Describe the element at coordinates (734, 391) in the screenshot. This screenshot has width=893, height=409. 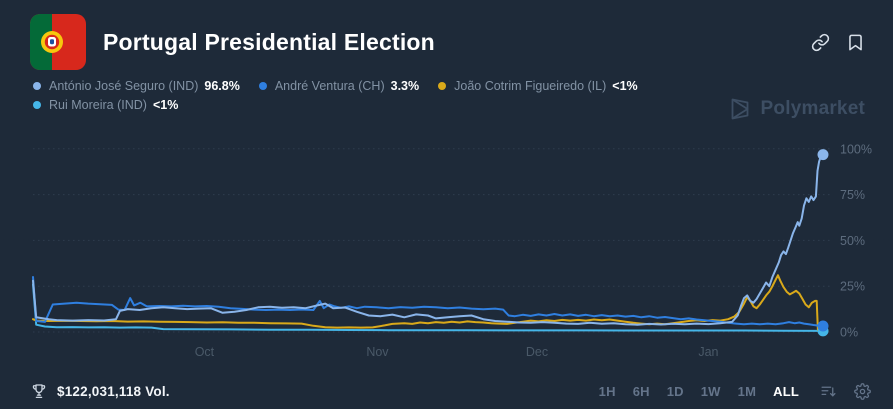
I see `time-range-controls: 1H 6H 1D 1W 1M ALL` at that location.